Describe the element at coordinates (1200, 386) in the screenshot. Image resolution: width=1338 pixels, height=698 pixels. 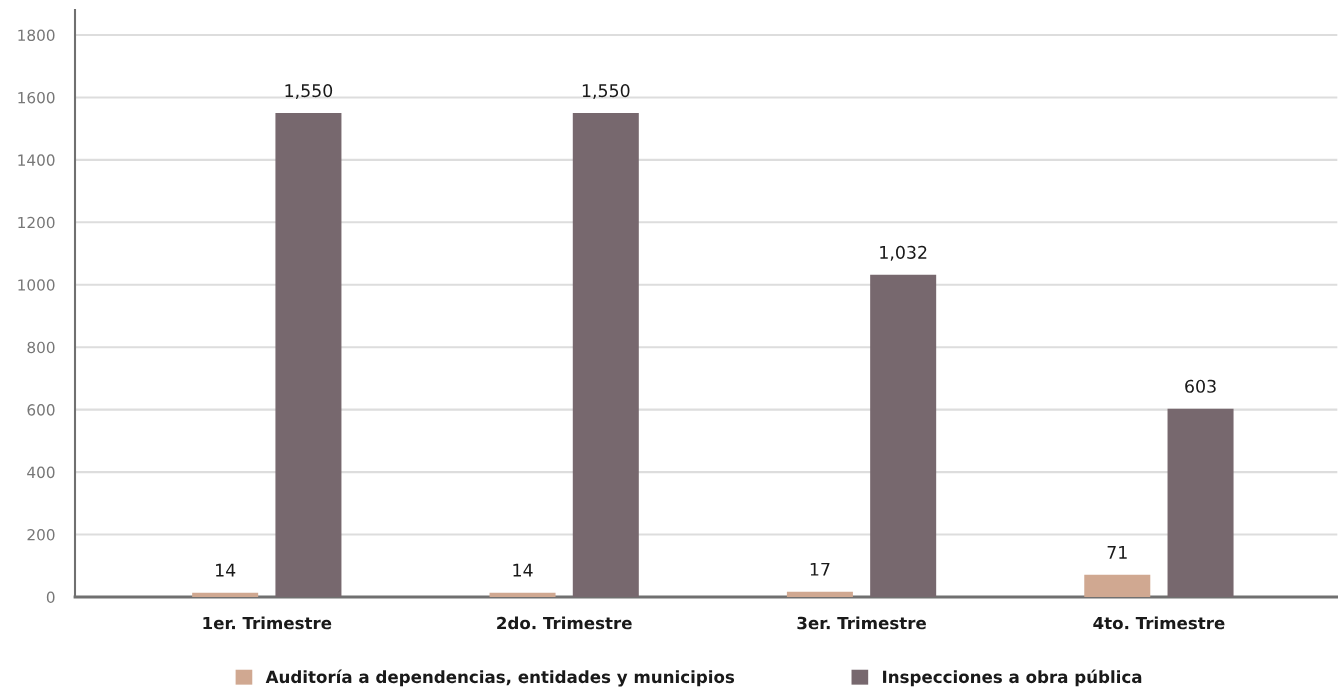
I see `data-label: 603` at that location.